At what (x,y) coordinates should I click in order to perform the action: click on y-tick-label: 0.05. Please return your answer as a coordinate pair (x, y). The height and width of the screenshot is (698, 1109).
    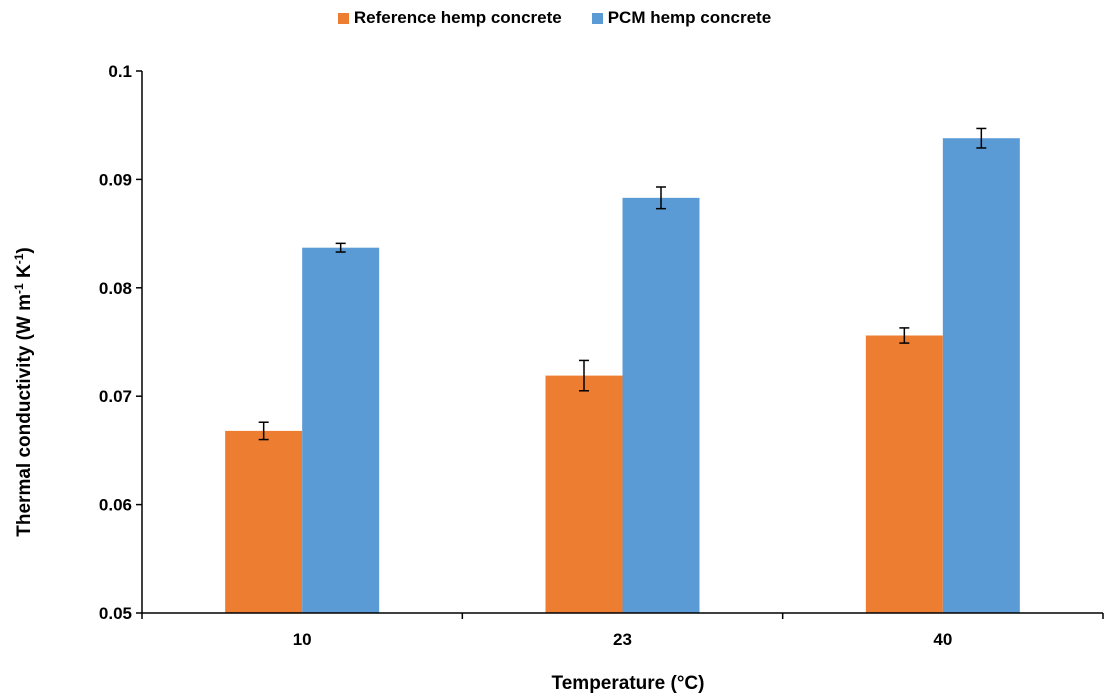
    Looking at the image, I should click on (115, 613).